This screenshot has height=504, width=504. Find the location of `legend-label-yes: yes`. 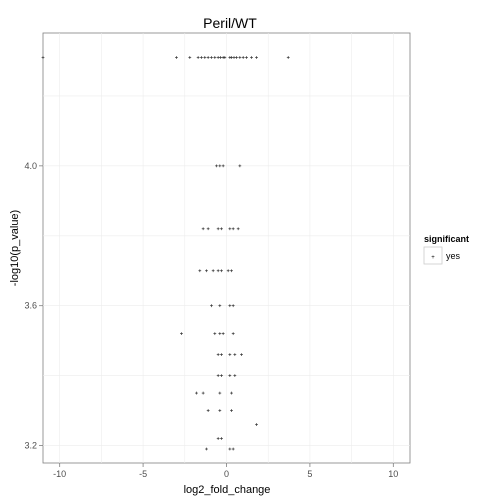

legend-label-yes: yes is located at coordinates (453, 256).